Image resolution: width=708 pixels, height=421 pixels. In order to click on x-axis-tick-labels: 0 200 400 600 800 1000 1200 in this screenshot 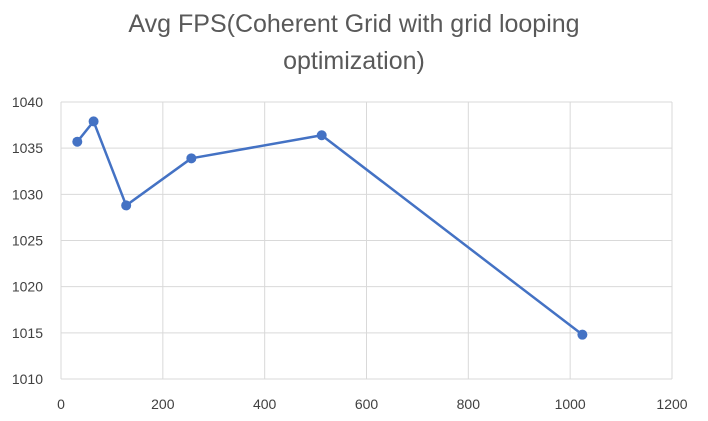, I will do `click(372, 404)`.